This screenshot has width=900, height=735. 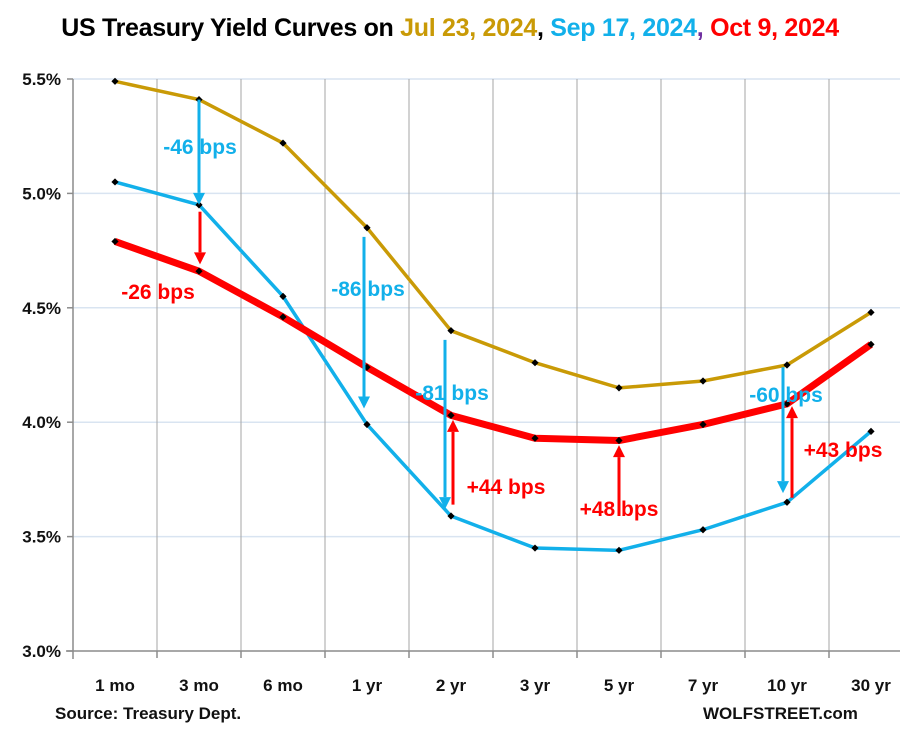 I want to click on annotation-label: -86 bps, so click(x=368, y=289).